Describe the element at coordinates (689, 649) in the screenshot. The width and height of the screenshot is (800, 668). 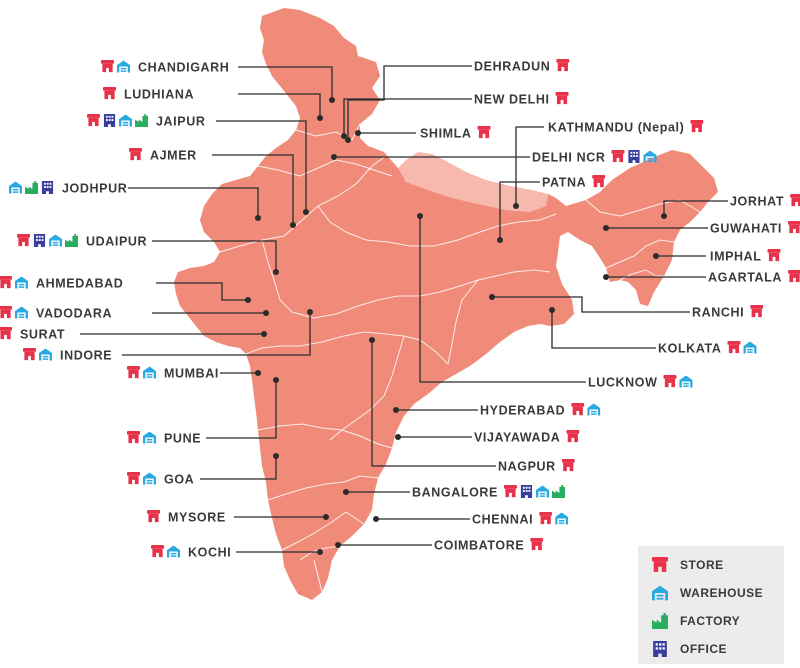
I see `legend-item-office: OFFICE` at that location.